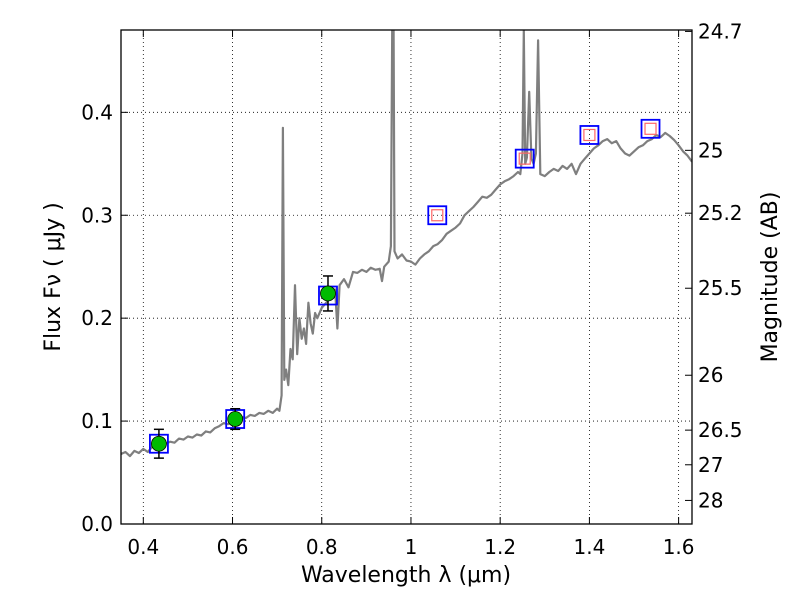  Describe the element at coordinates (406, 575) in the screenshot. I see `x-axis-title: Wavelength λ (μm)` at that location.